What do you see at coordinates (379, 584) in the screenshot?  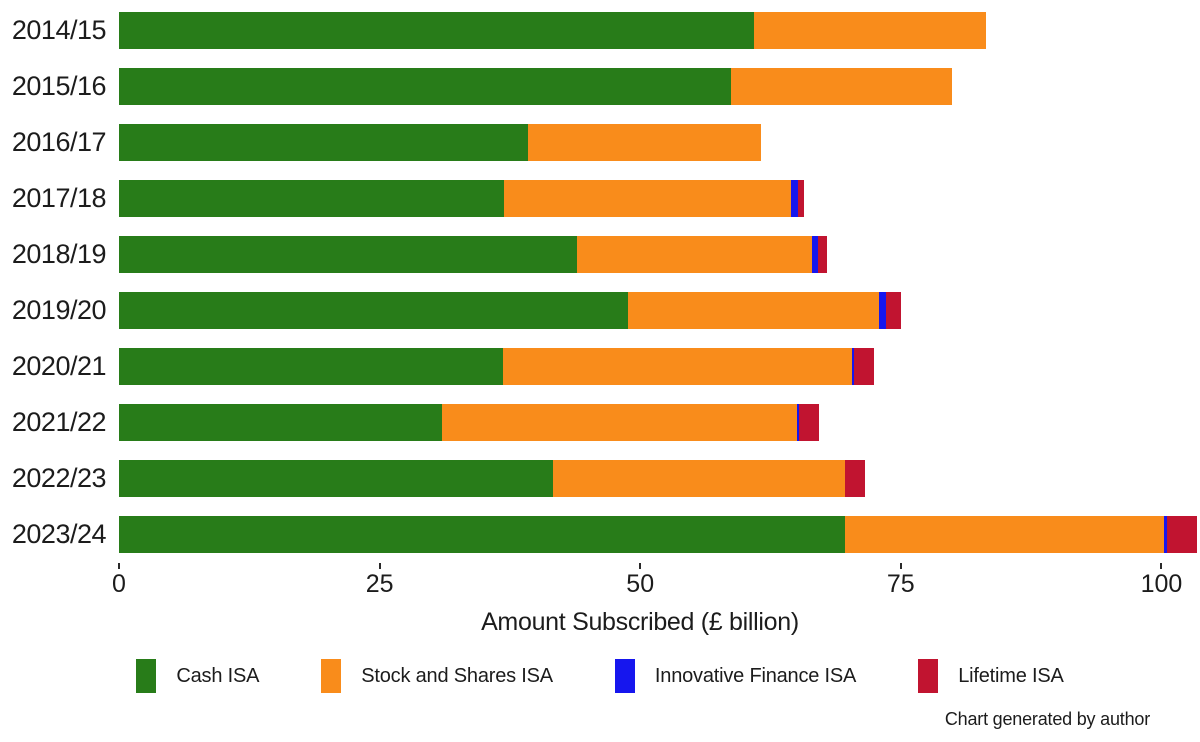 I see `x-axis-tick-label: 25` at bounding box center [379, 584].